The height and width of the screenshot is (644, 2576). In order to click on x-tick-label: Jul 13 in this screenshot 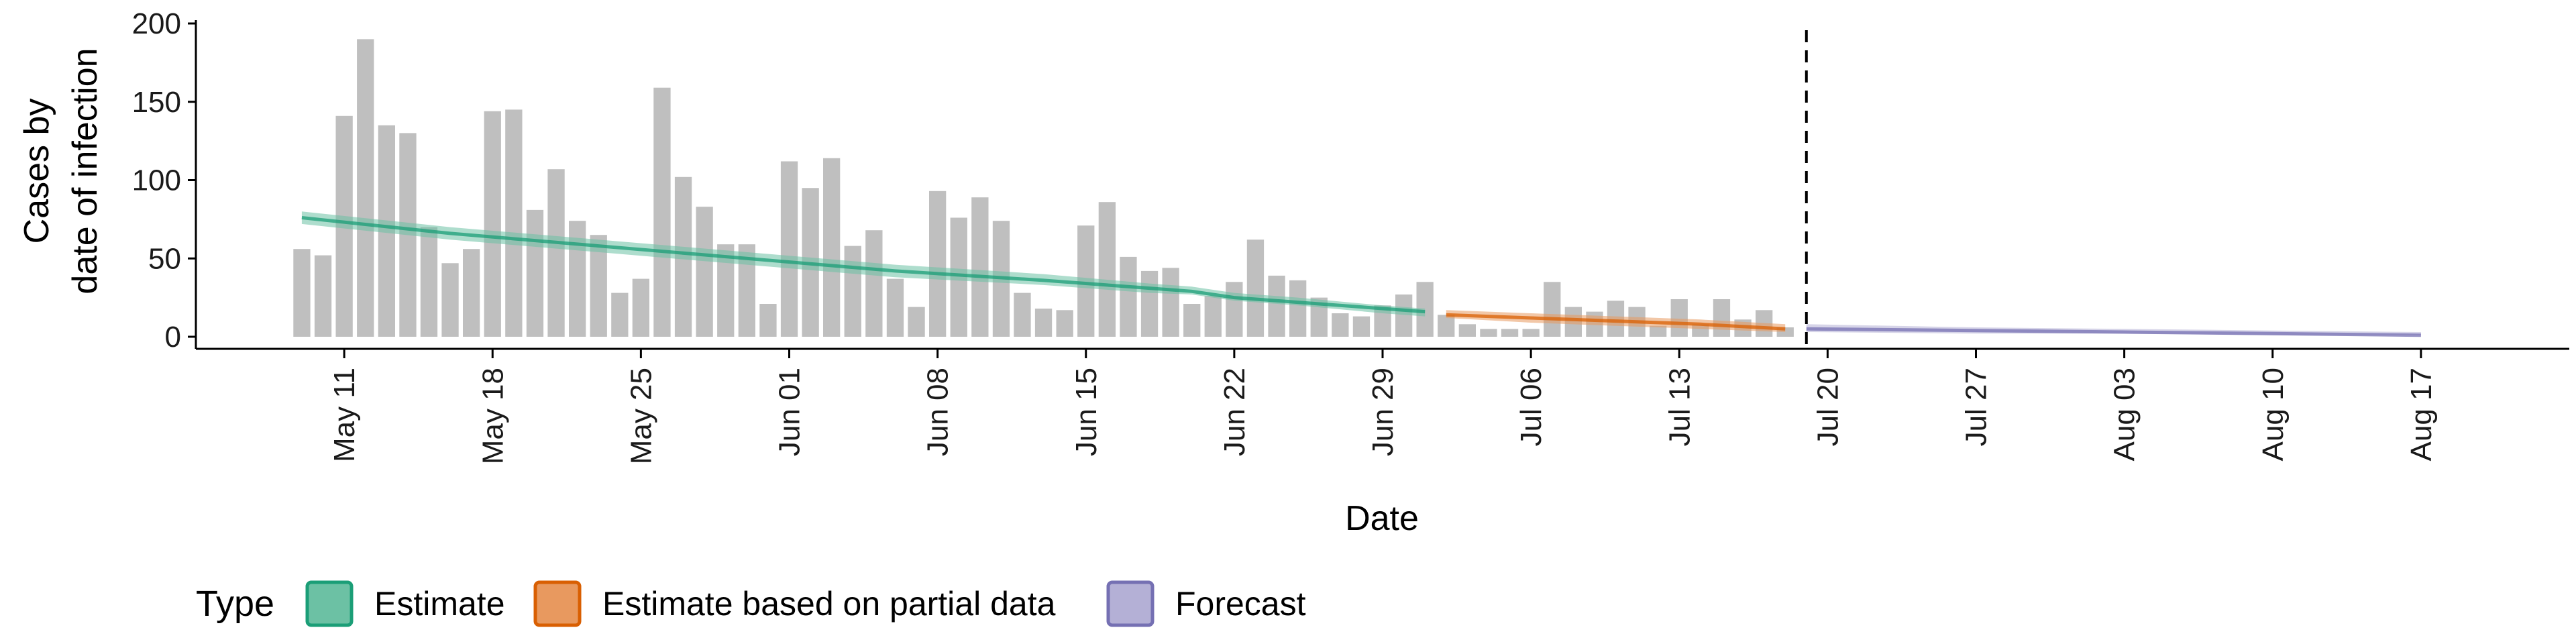, I will do `click(1679, 407)`.